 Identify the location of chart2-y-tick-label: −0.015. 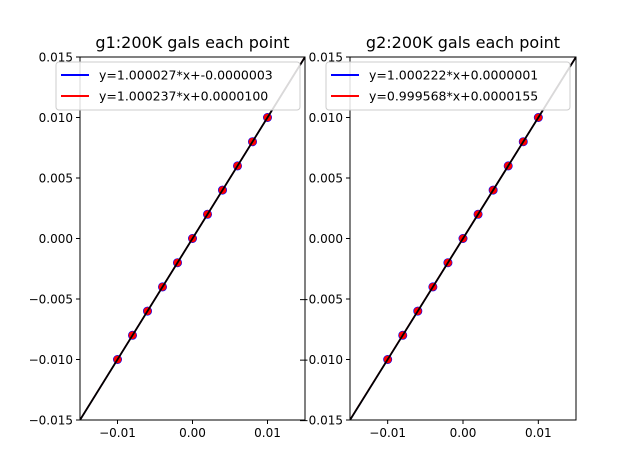
(321, 421).